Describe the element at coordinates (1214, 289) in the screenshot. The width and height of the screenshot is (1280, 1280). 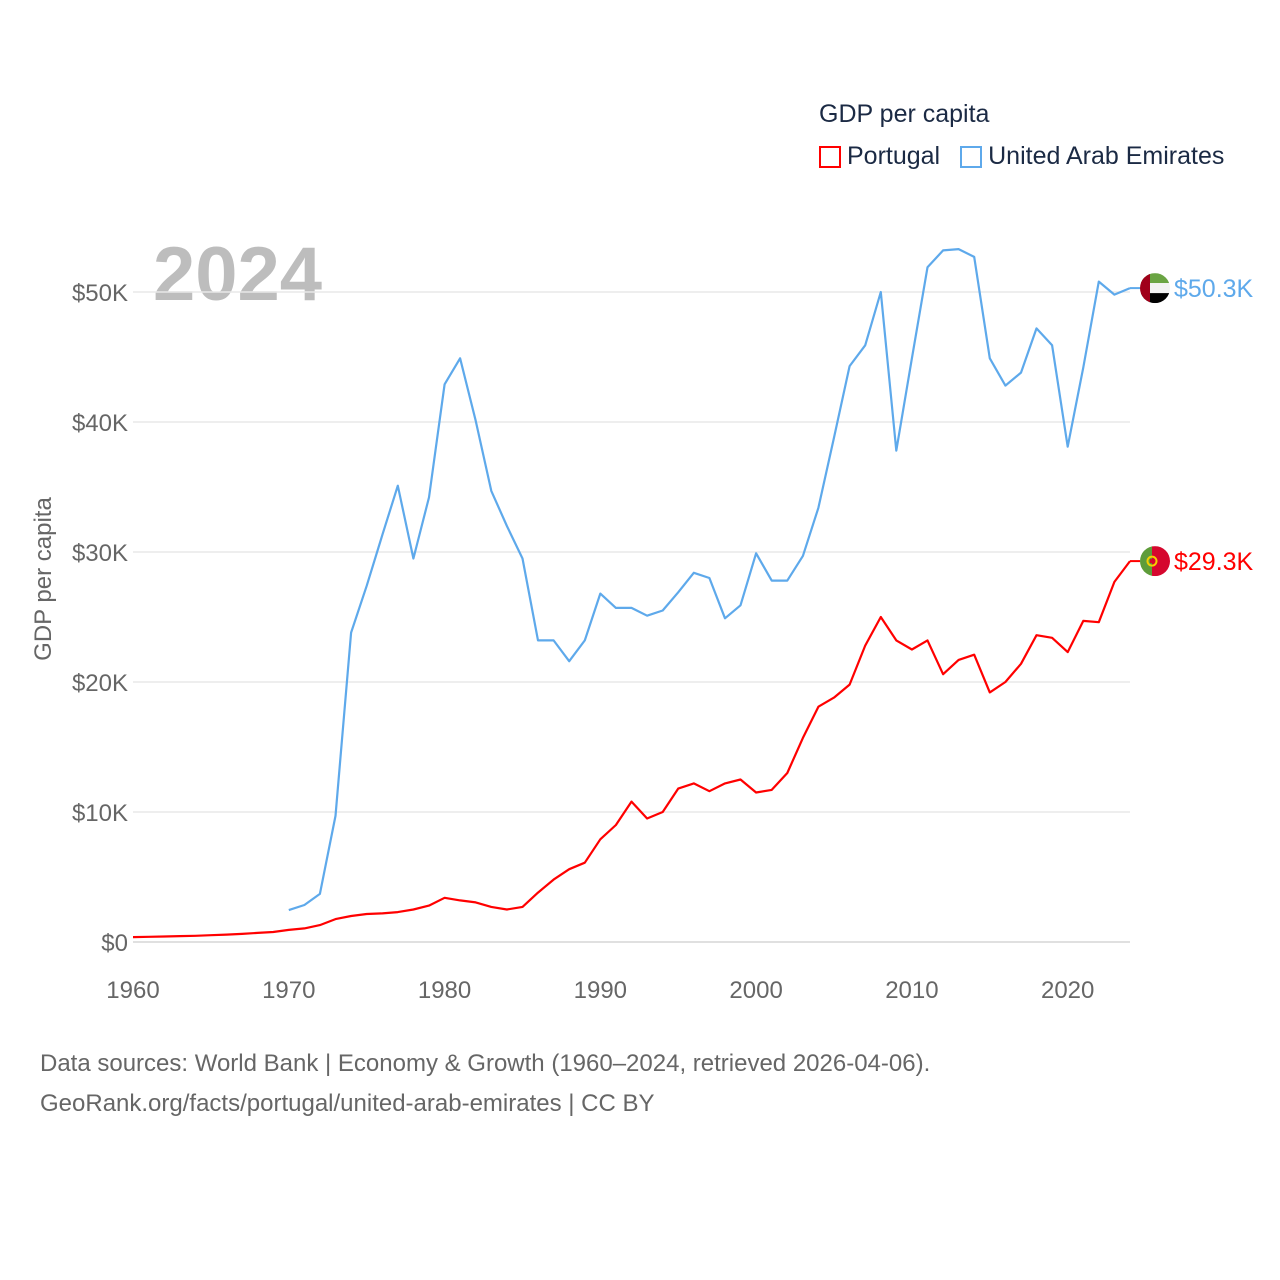
I see `end-value-label: $50.3K` at that location.